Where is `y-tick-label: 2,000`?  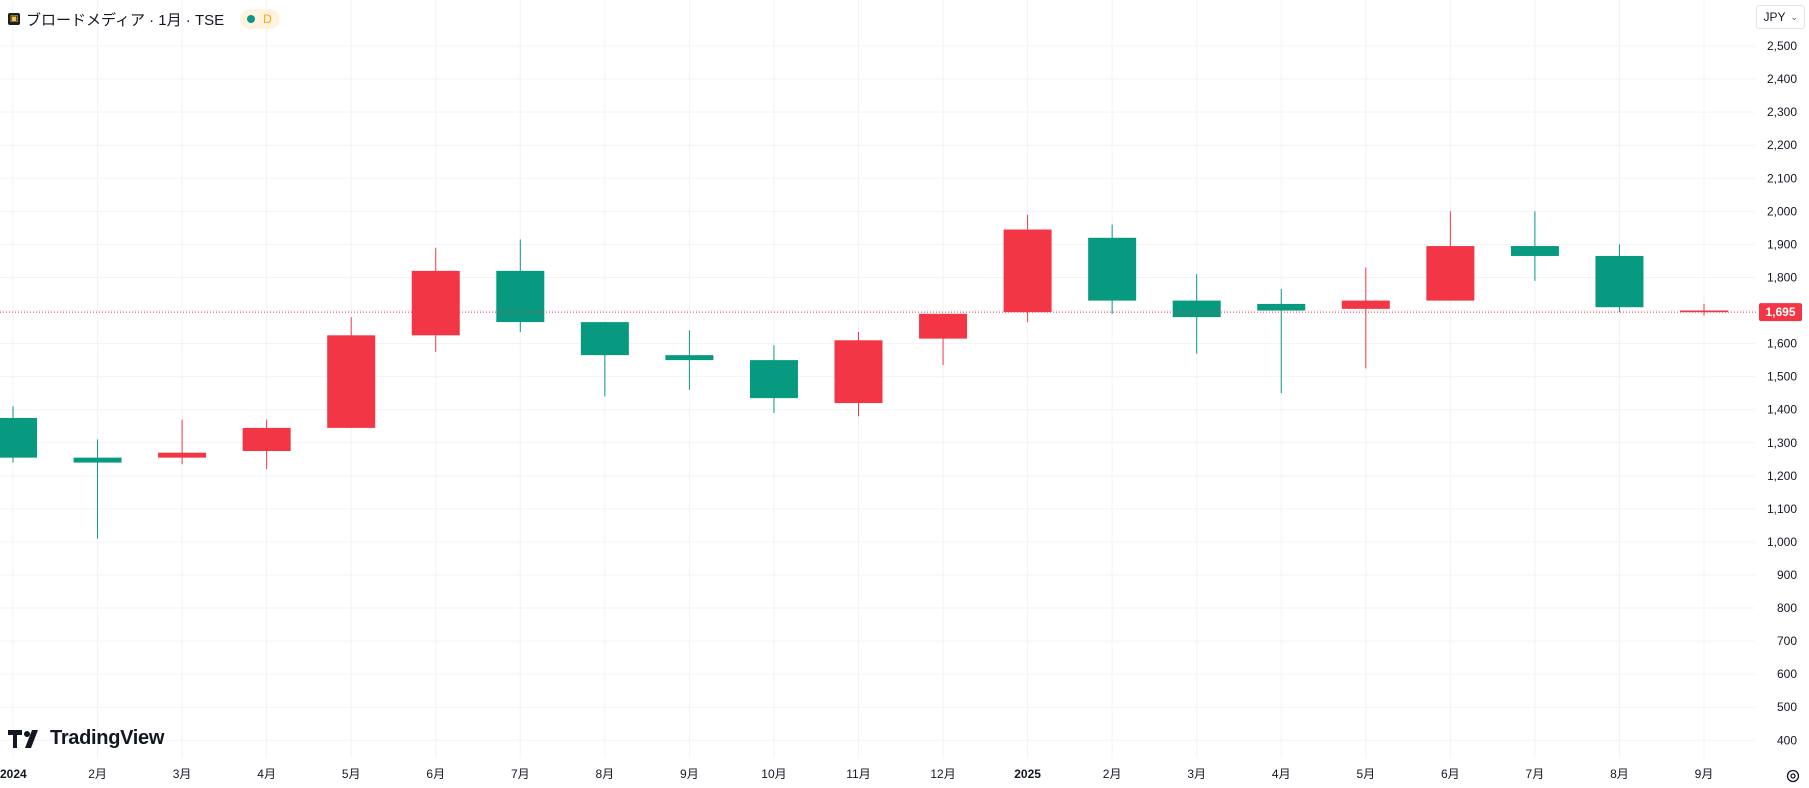 y-tick-label: 2,000 is located at coordinates (1782, 211).